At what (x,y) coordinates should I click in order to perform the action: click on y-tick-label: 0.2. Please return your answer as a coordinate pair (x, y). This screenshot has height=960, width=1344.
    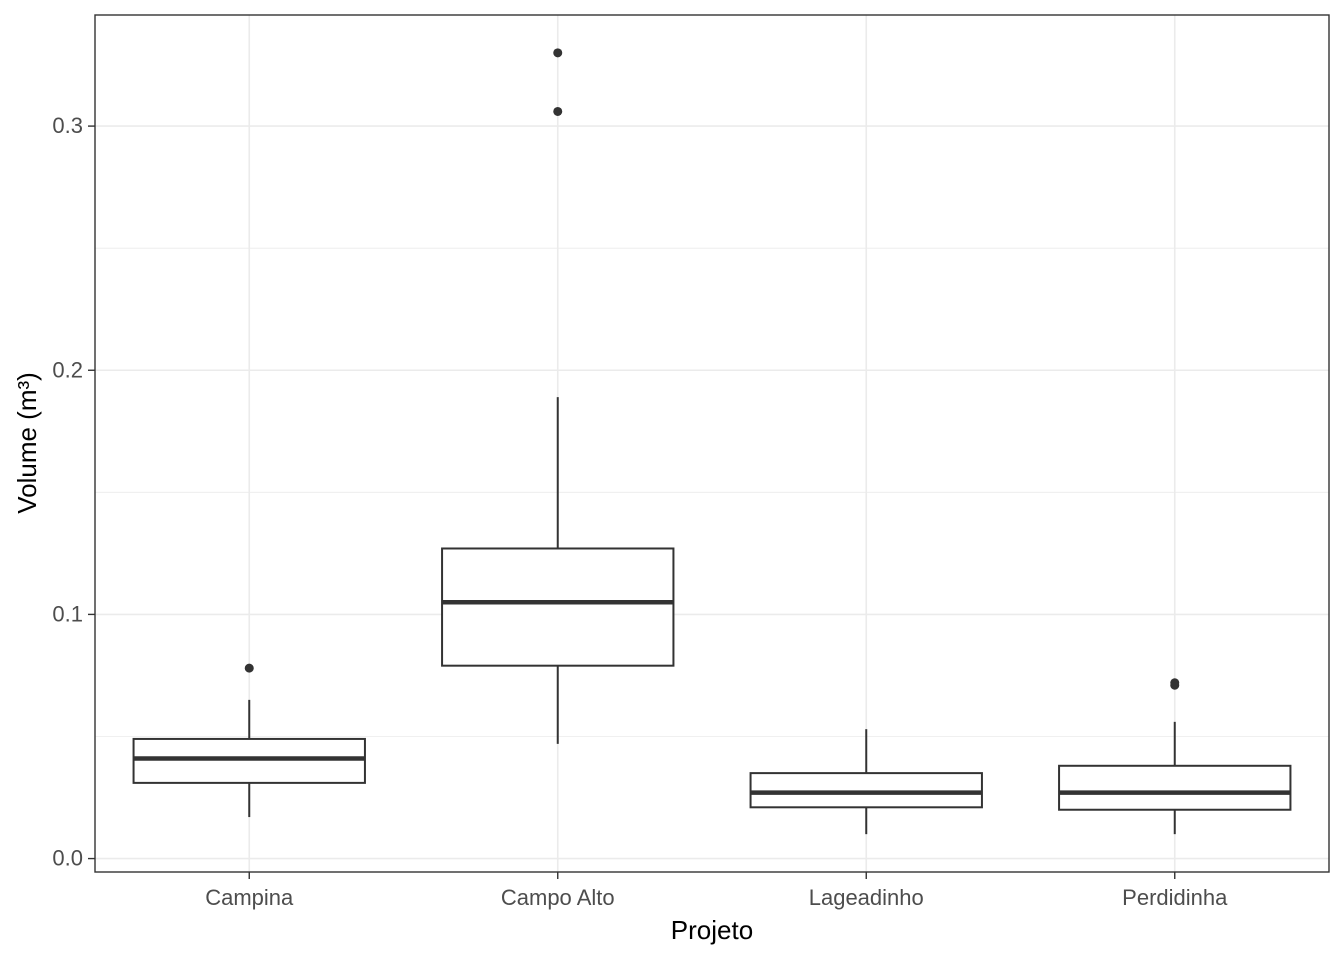
    Looking at the image, I should click on (67, 369).